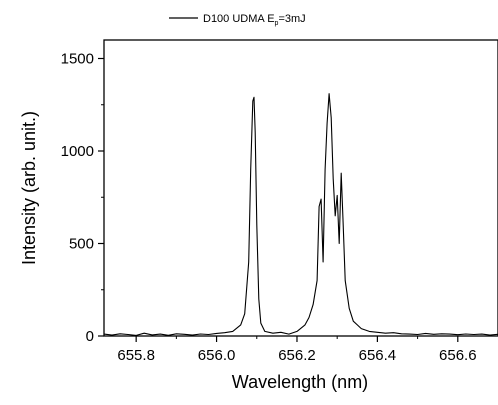 The height and width of the screenshot is (405, 498). Describe the element at coordinates (82, 198) in the screenshot. I see `y-axis-ticks: 0 500 1000 1500` at that location.